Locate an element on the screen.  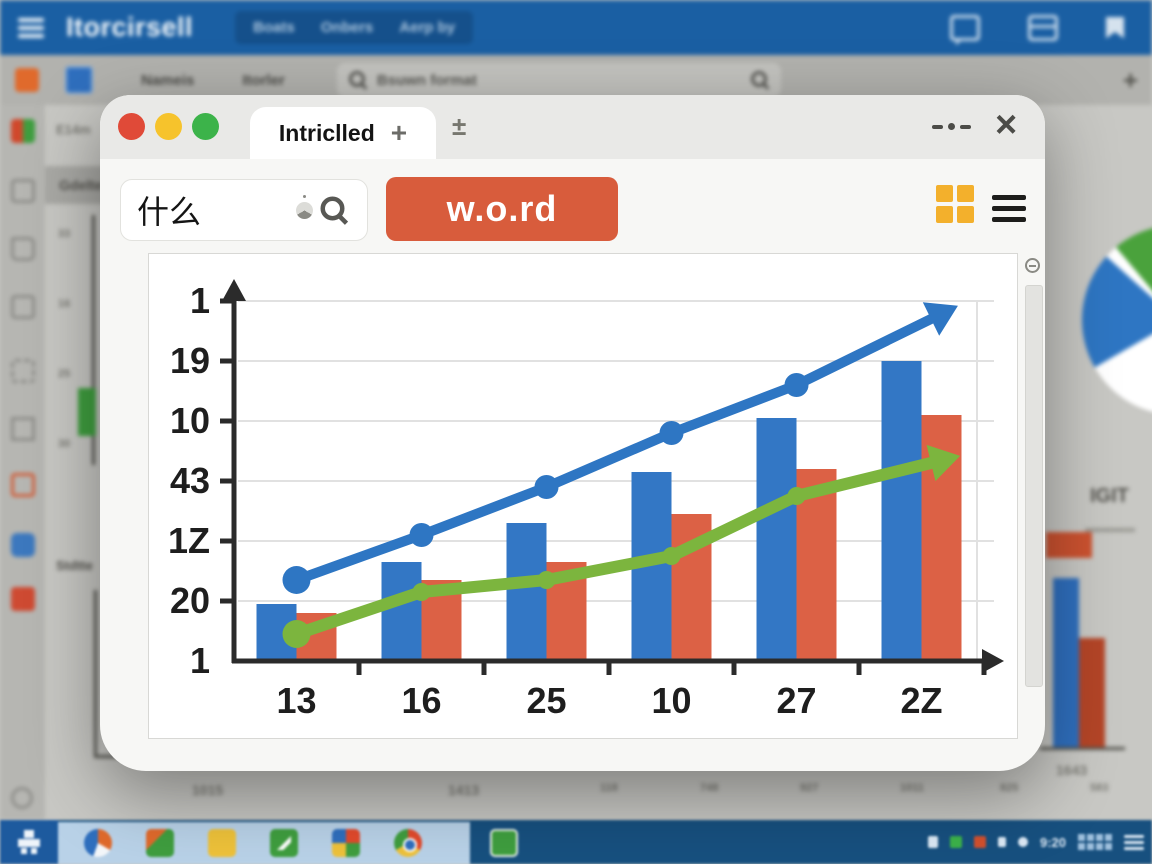
word-button: w.o.rd is located at coordinates (502, 209).